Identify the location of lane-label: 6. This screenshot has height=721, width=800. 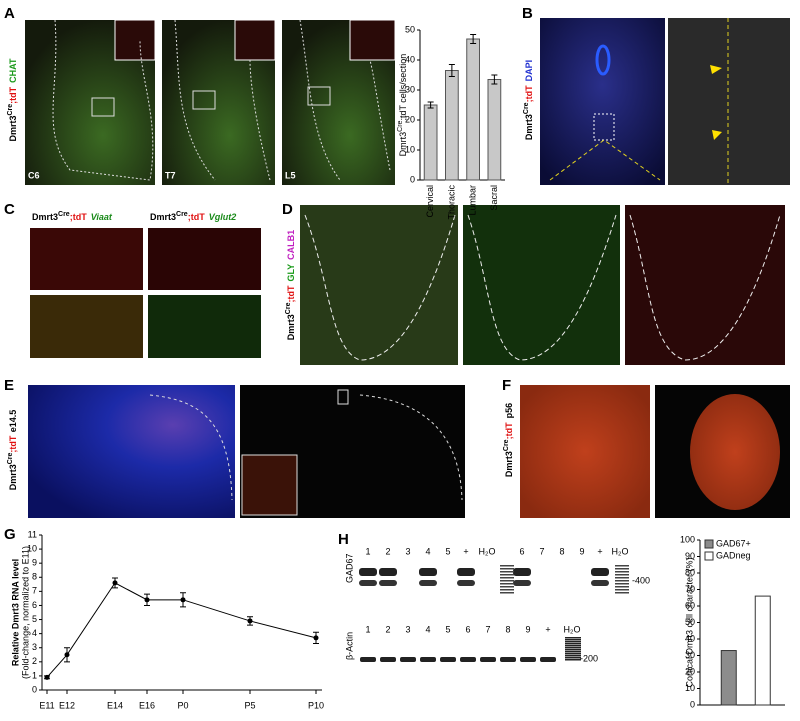
(521, 551).